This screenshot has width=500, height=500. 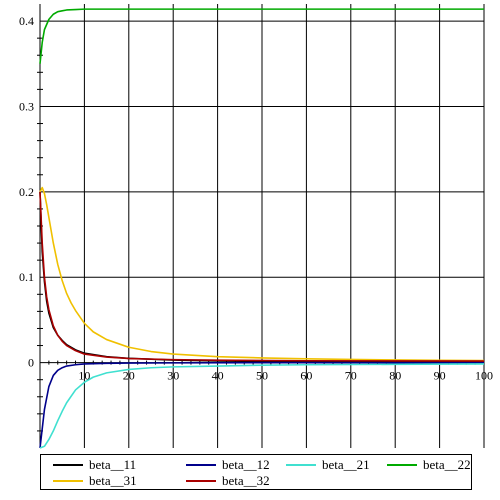 What do you see at coordinates (26, 192) in the screenshot?
I see `y-tick-label: 0.2` at bounding box center [26, 192].